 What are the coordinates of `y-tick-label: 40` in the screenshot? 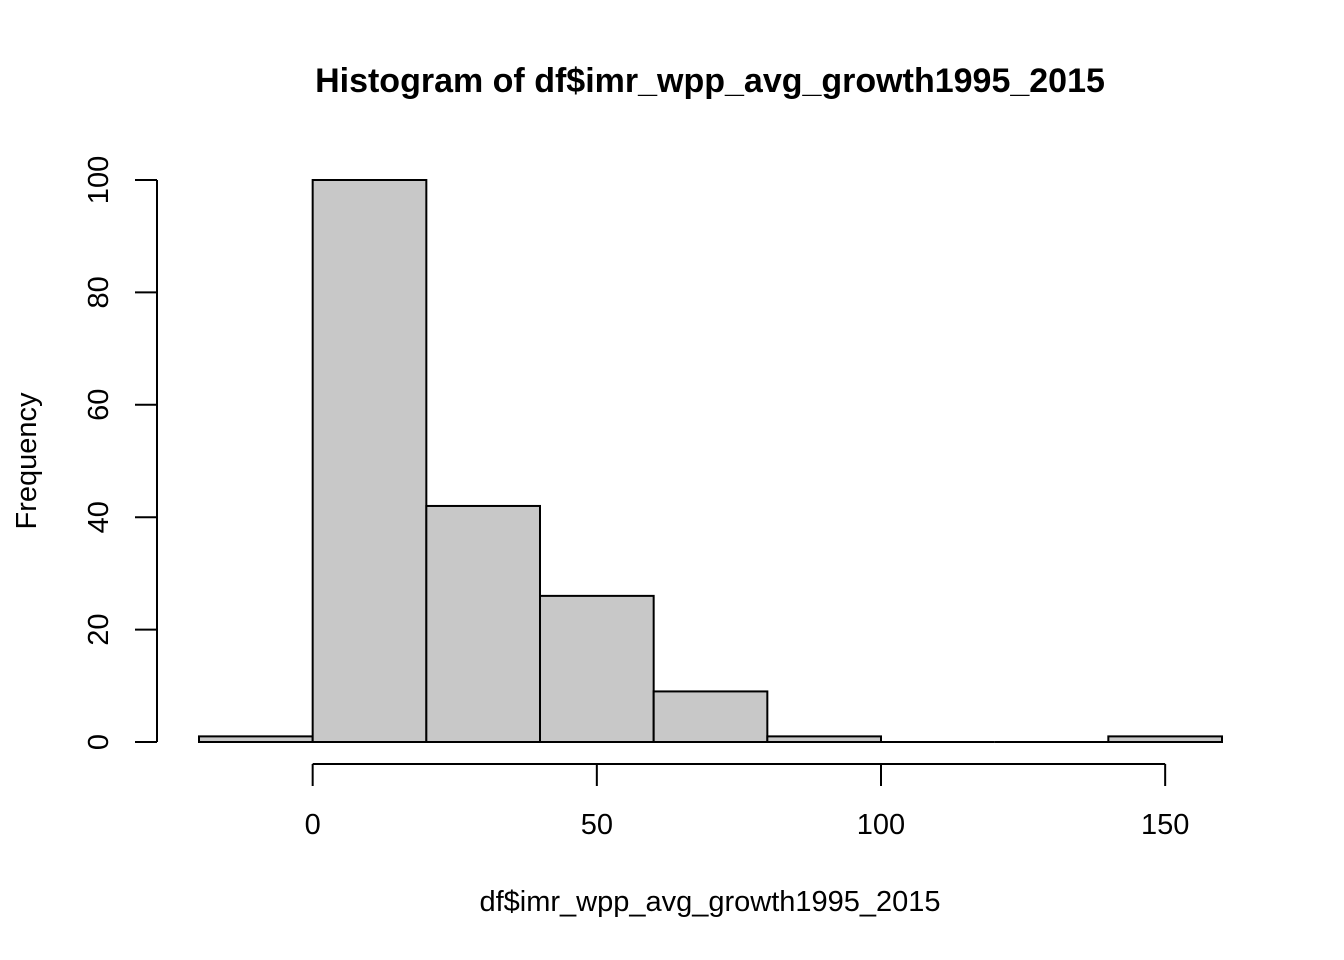 It's located at (99, 517).